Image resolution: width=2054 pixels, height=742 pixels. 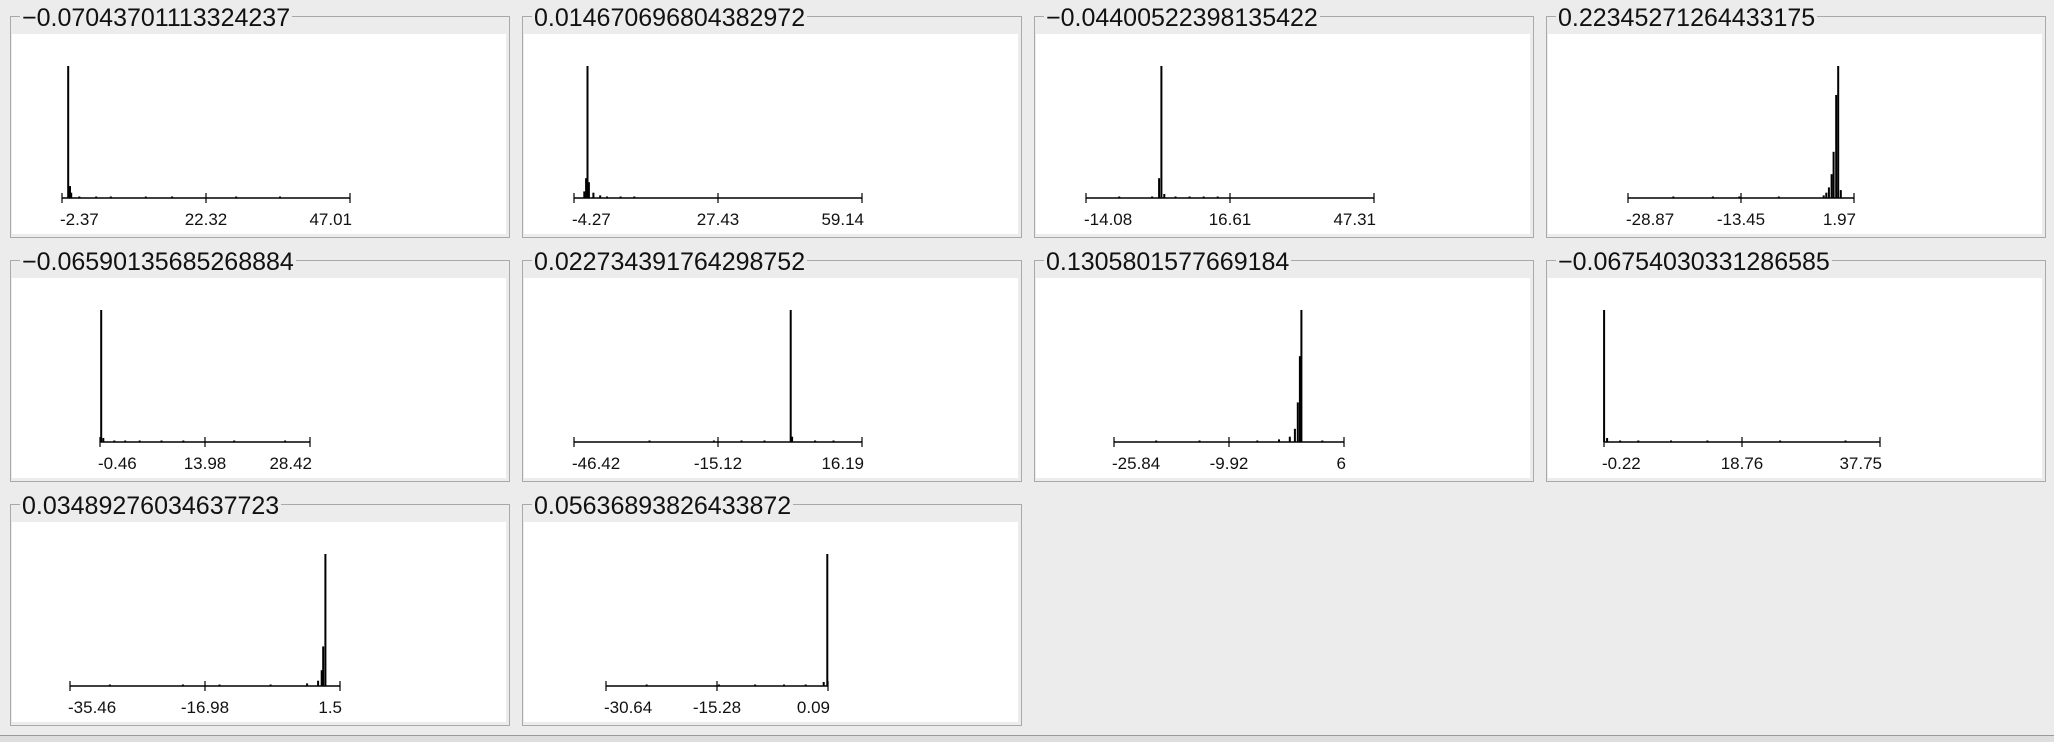 What do you see at coordinates (156, 18) in the screenshot?
I see `panel-title: −0.07043701113324237` at bounding box center [156, 18].